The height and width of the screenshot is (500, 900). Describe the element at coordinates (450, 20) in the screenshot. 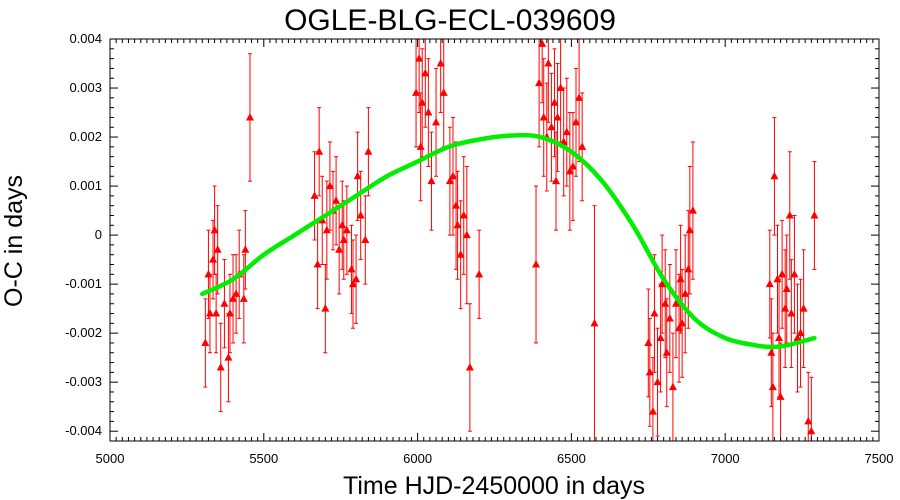

I see `chart-title: OGLE-BLG-ECL-039609` at that location.